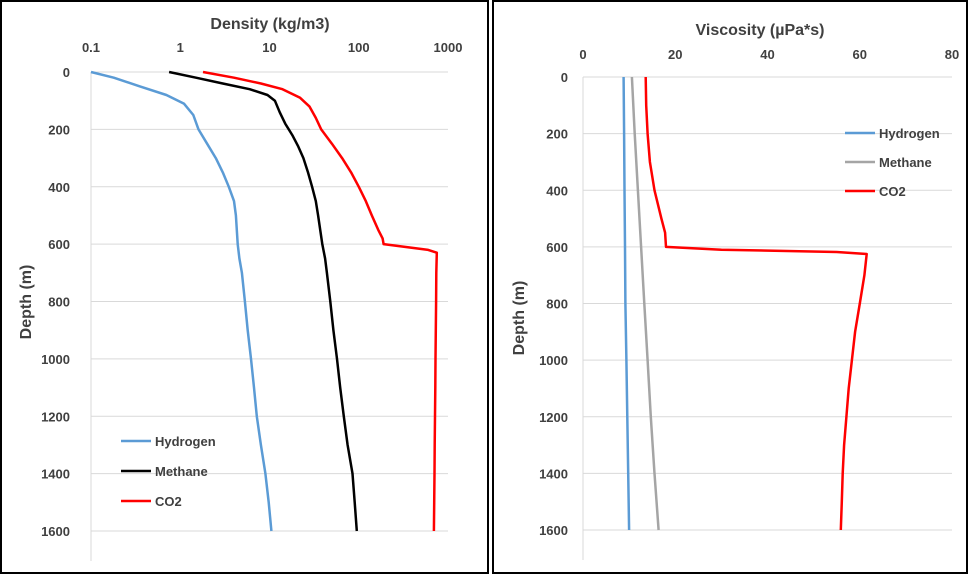 The height and width of the screenshot is (574, 968). I want to click on viscosity-legend-label-hydrogen: Hydrogen, so click(909, 133).